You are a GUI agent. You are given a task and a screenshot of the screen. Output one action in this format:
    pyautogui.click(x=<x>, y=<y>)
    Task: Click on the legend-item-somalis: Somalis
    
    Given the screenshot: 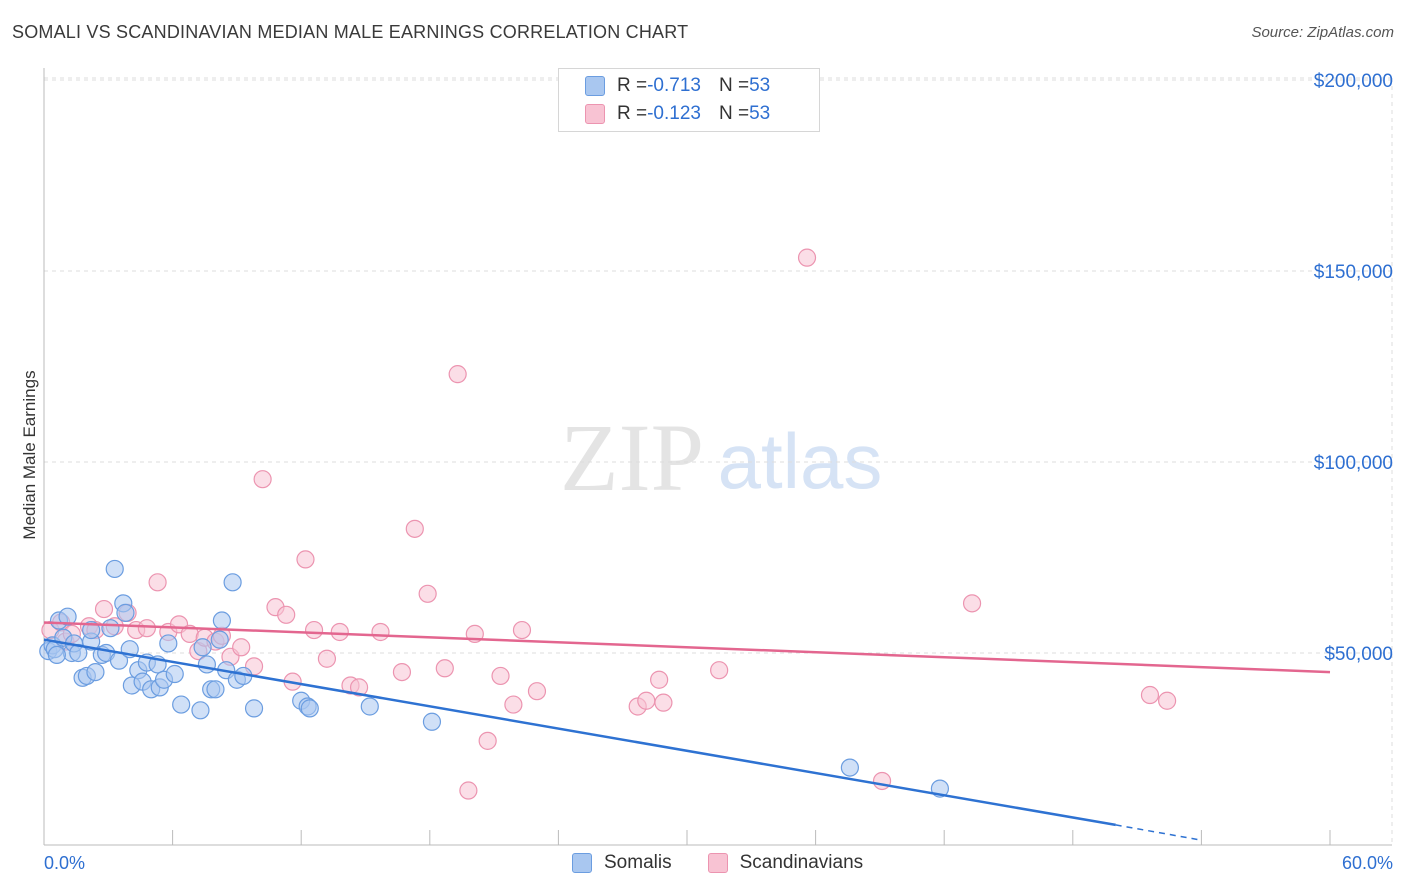 What is the action you would take?
    pyautogui.click(x=622, y=863)
    